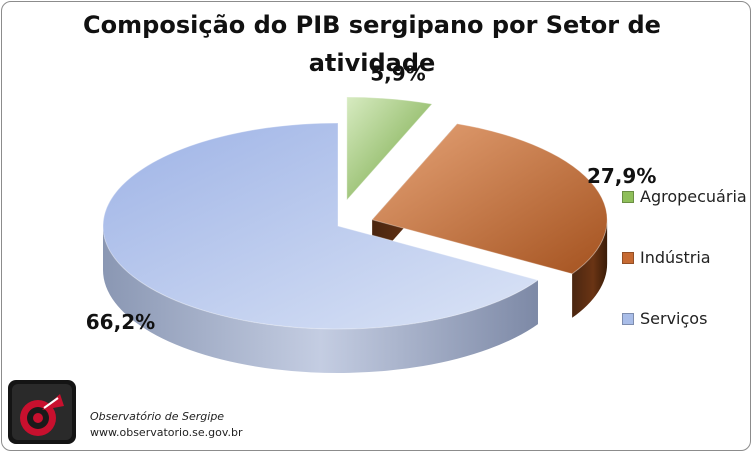 The width and height of the screenshot is (752, 452). I want to click on legend-label: Serviços, so click(674, 318).